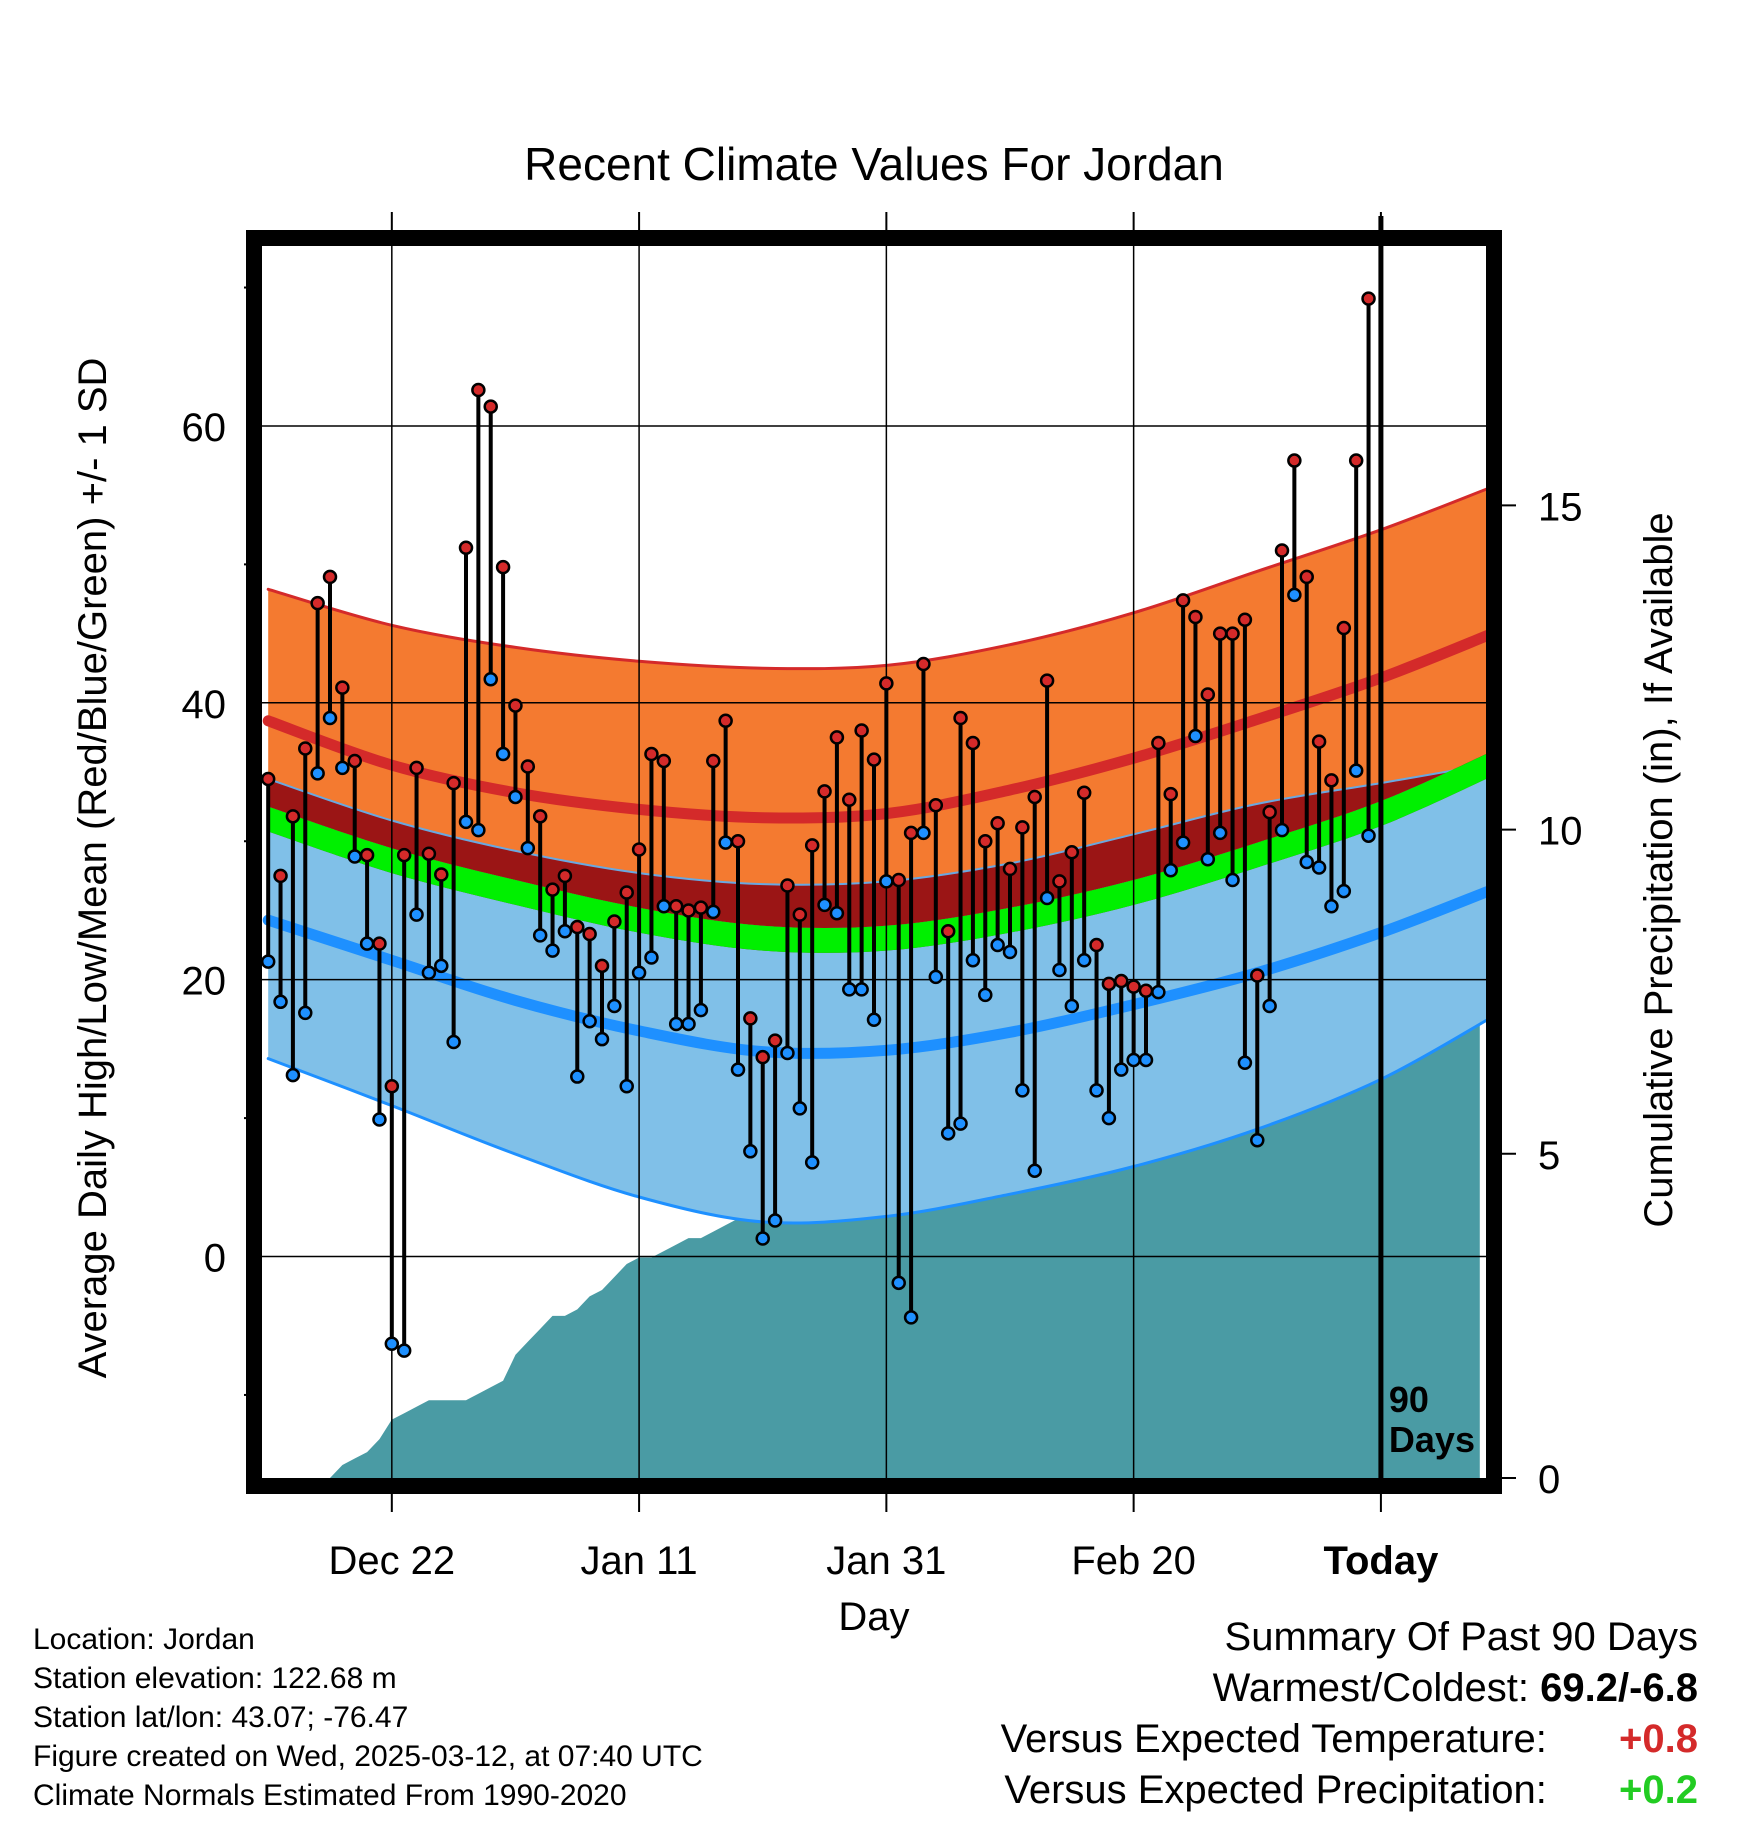 This screenshot has height=1828, width=1748. Describe the element at coordinates (1370, 1688) in the screenshot. I see `warmest-coldest-label: Warmest/Coldest:` at that location.